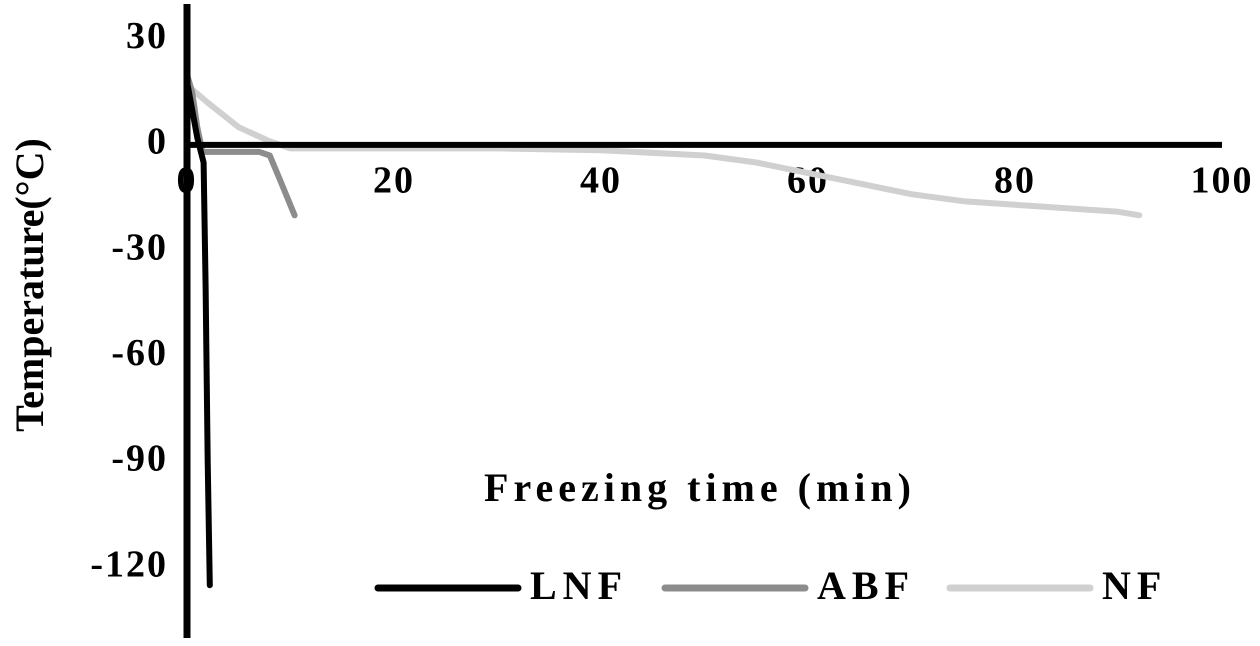  What do you see at coordinates (601, 181) in the screenshot?
I see `x-tick-label: 40` at bounding box center [601, 181].